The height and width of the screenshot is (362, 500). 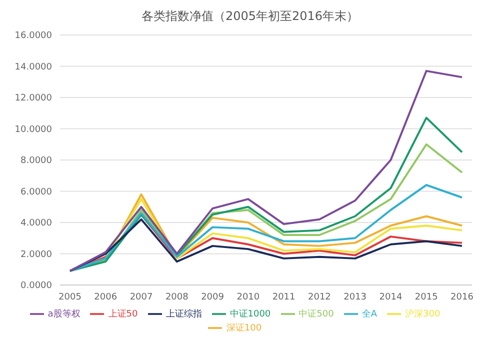 What do you see at coordinates (316, 314) in the screenshot?
I see `legend-label: 中证500` at bounding box center [316, 314].